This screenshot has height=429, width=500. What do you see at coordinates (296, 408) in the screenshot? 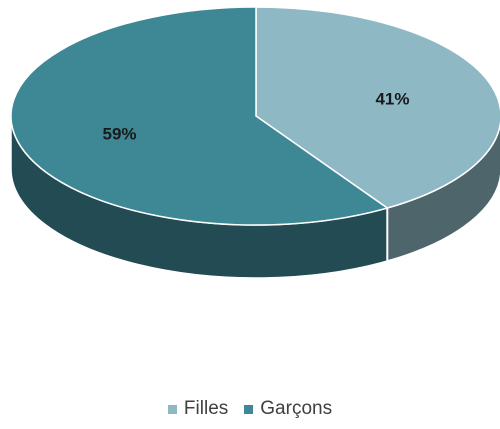
I see `legend-label-garcons: Garçons` at bounding box center [296, 408].